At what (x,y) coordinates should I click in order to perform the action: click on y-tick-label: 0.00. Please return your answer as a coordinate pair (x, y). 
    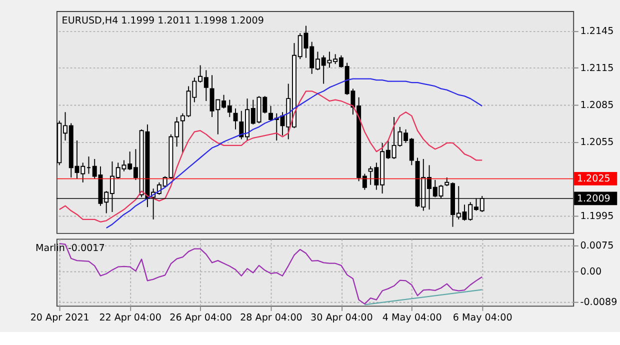
    Looking at the image, I should click on (591, 272).